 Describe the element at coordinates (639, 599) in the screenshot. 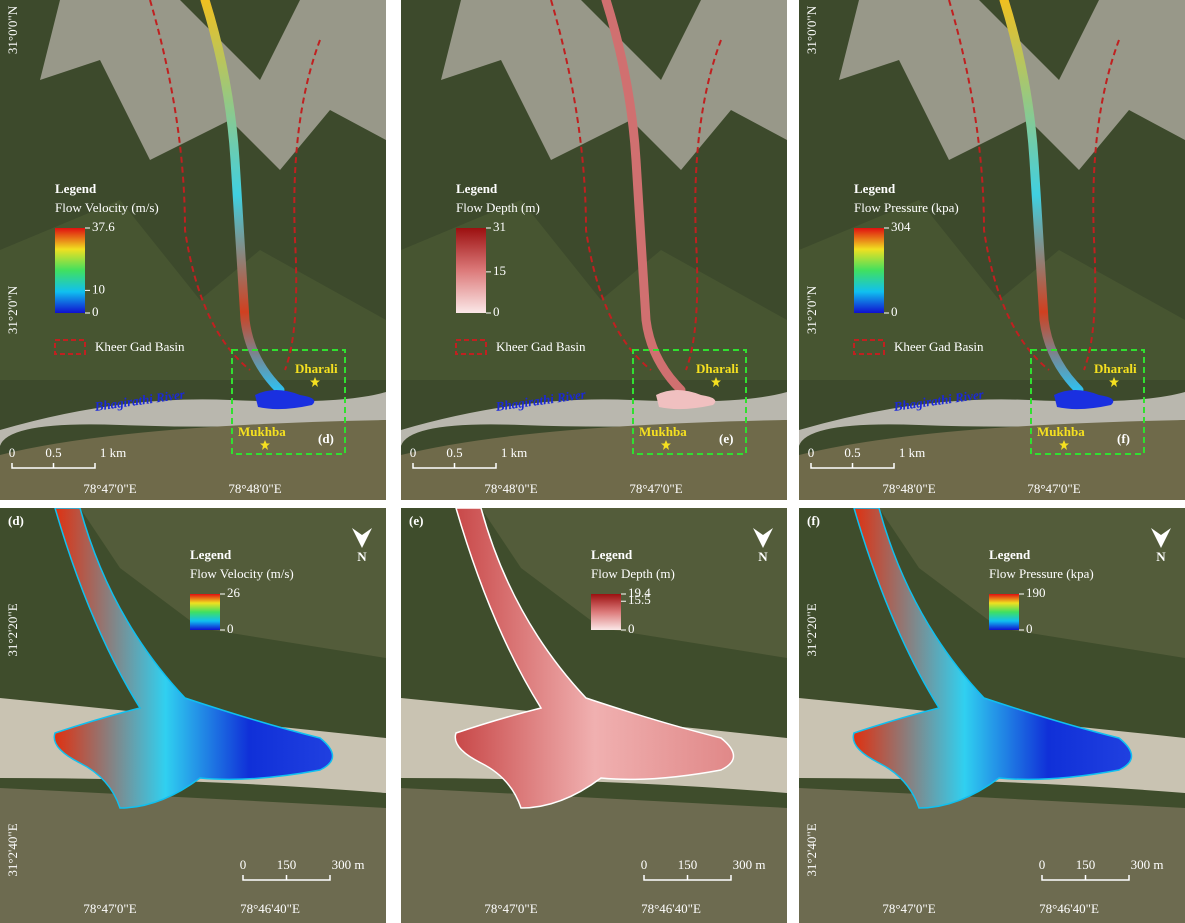

I see `colorbar-label: 15.5` at that location.